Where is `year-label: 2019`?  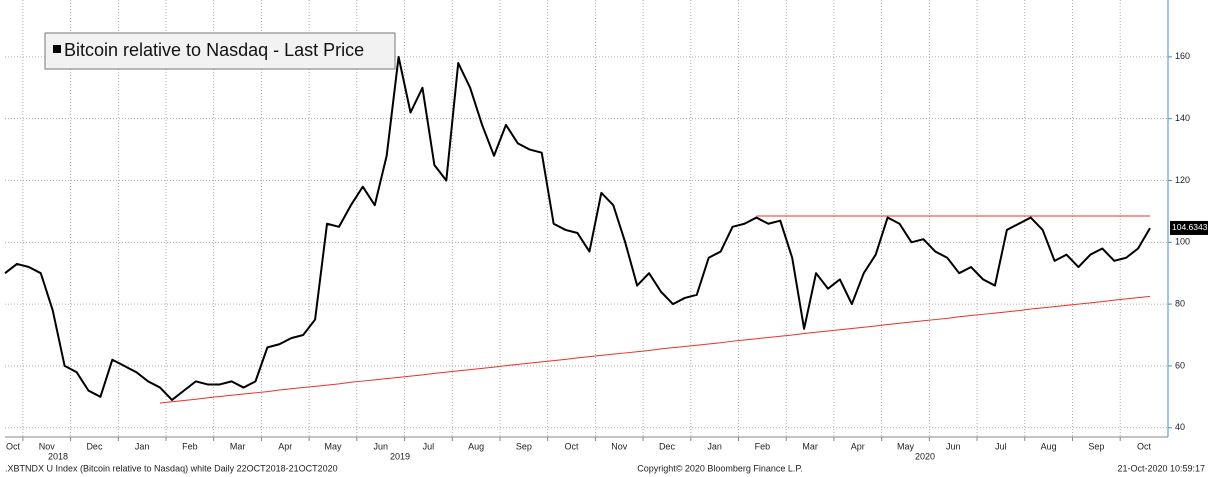 year-label: 2019 is located at coordinates (400, 456).